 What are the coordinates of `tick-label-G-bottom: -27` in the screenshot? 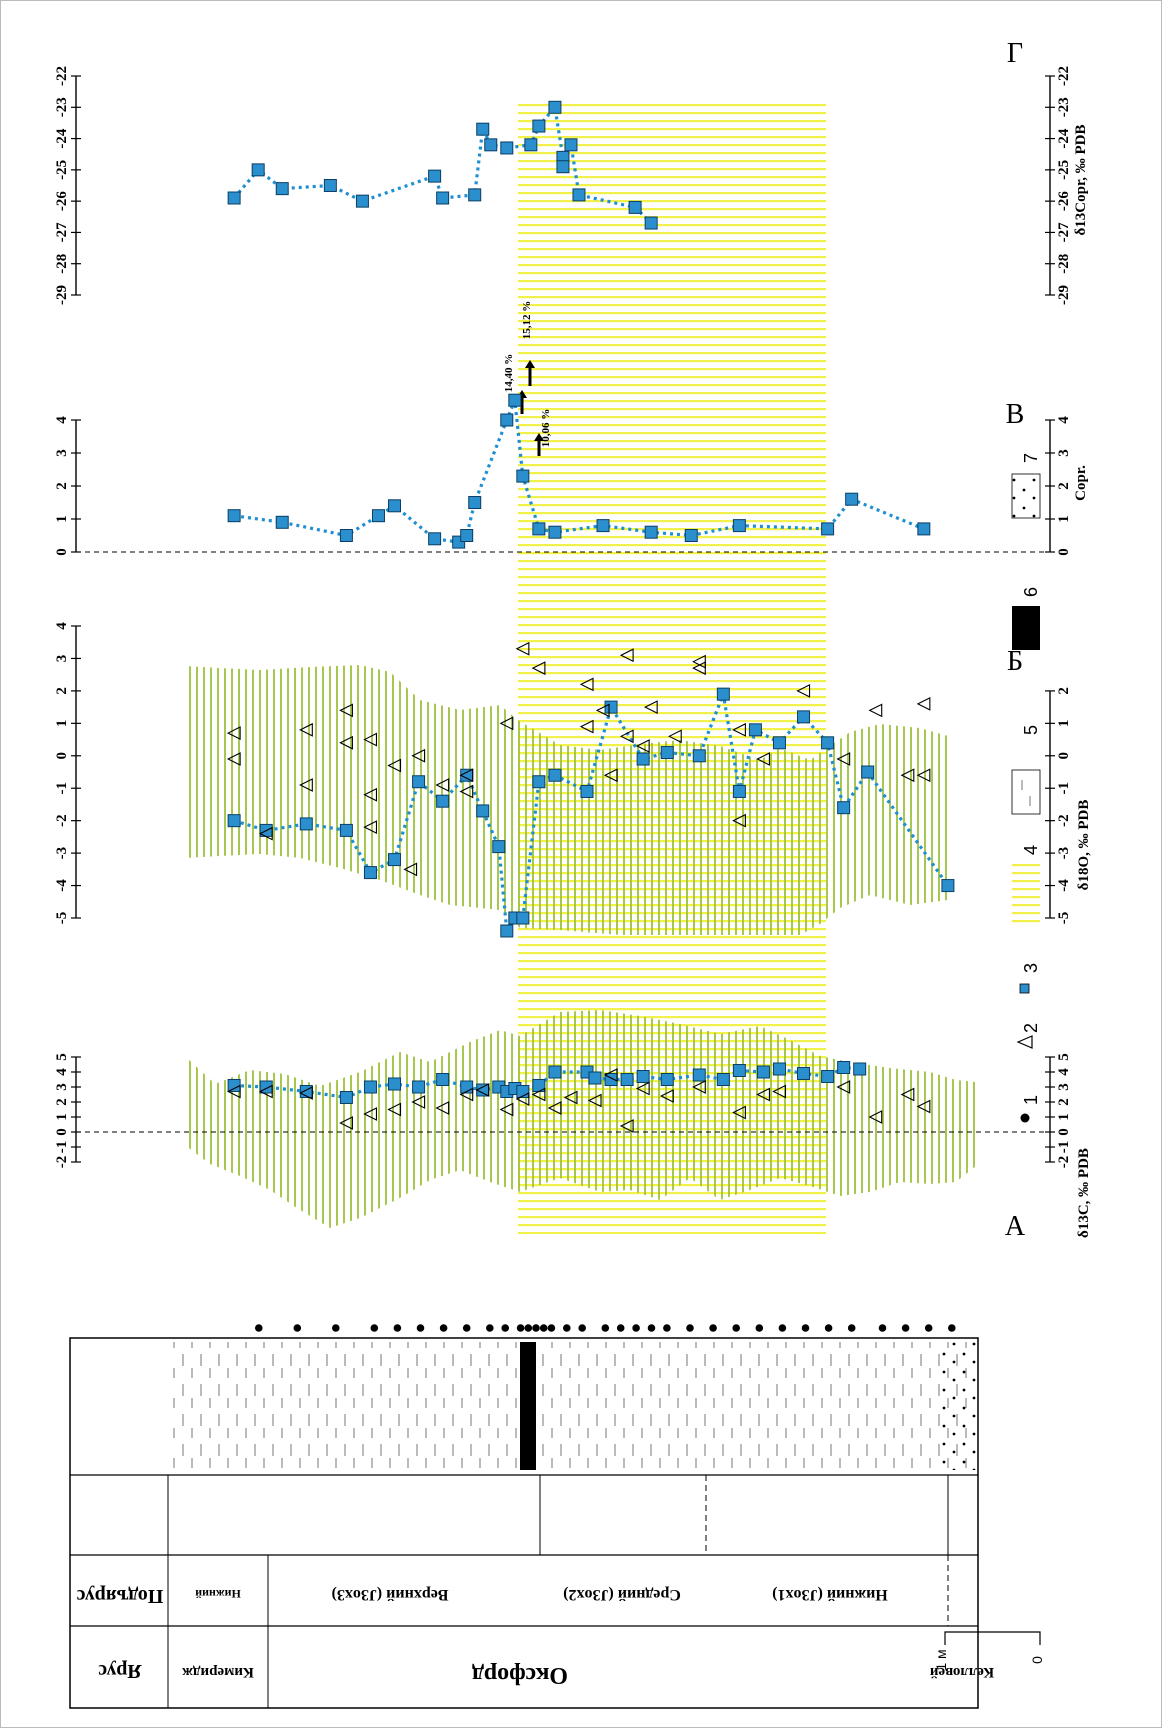 It's located at (1064, 232).